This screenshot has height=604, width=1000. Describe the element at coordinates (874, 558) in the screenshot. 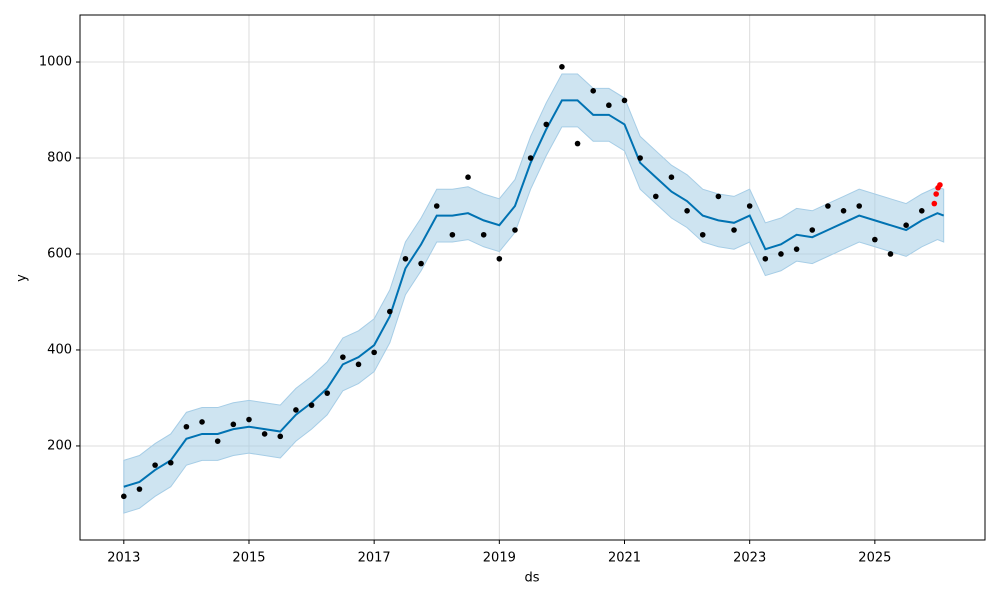

I see `x-tick-label: 2025` at that location.